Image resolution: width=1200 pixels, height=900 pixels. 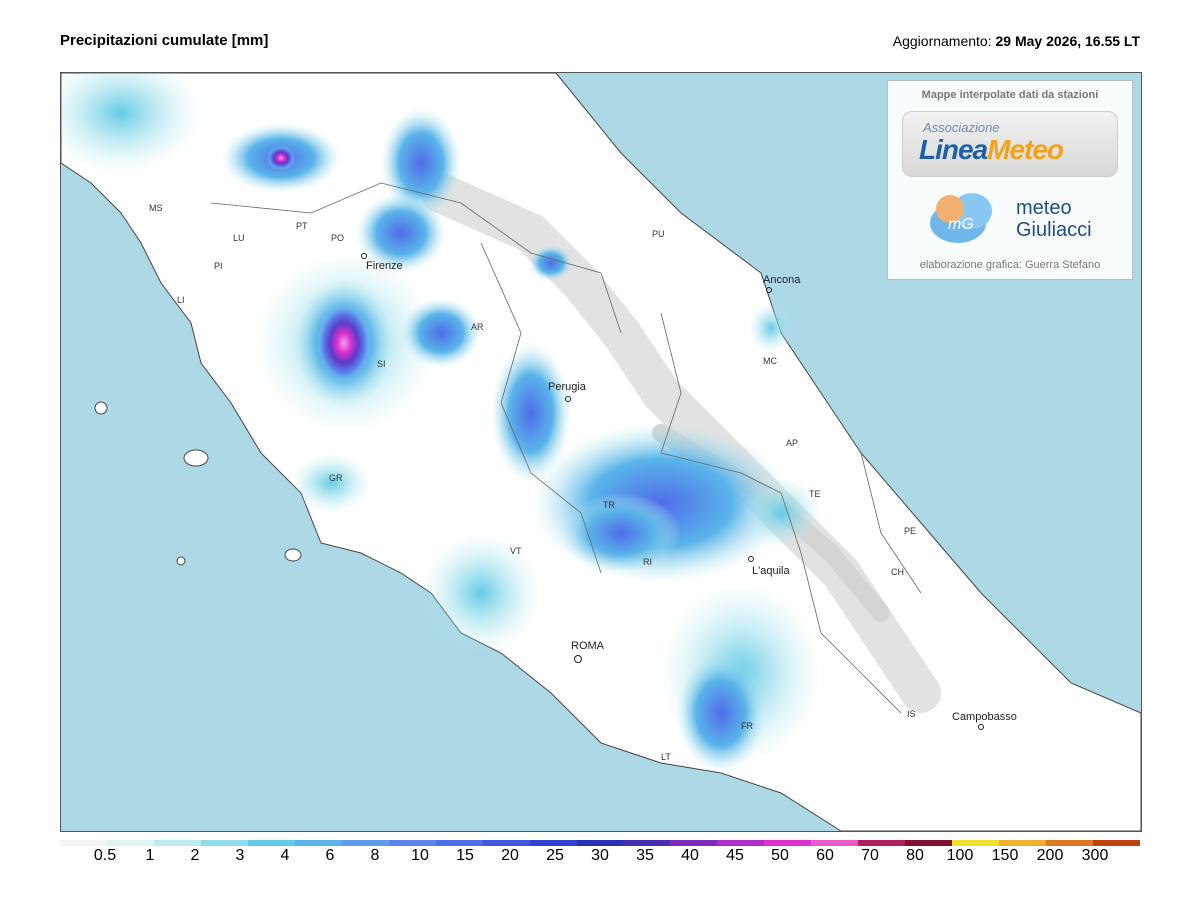 I want to click on lineameteo-wordmark: LineaMeteo, so click(x=991, y=149).